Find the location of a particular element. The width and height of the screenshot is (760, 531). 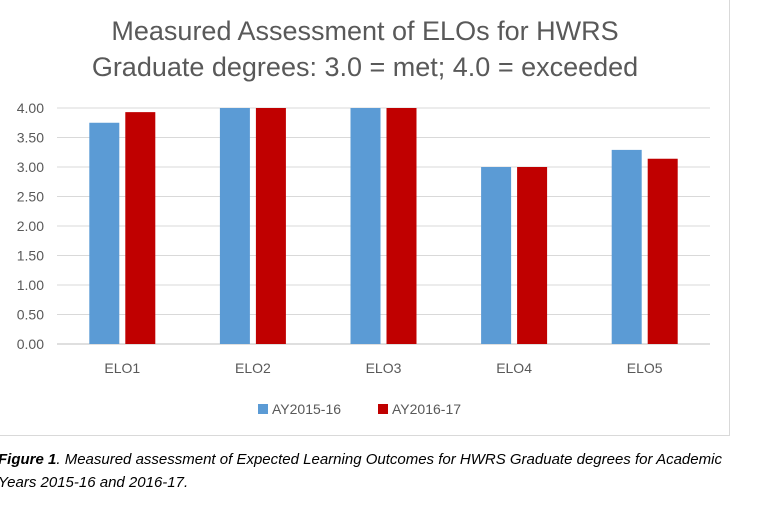

bar-ay2015-16-elo2 is located at coordinates (234, 226).